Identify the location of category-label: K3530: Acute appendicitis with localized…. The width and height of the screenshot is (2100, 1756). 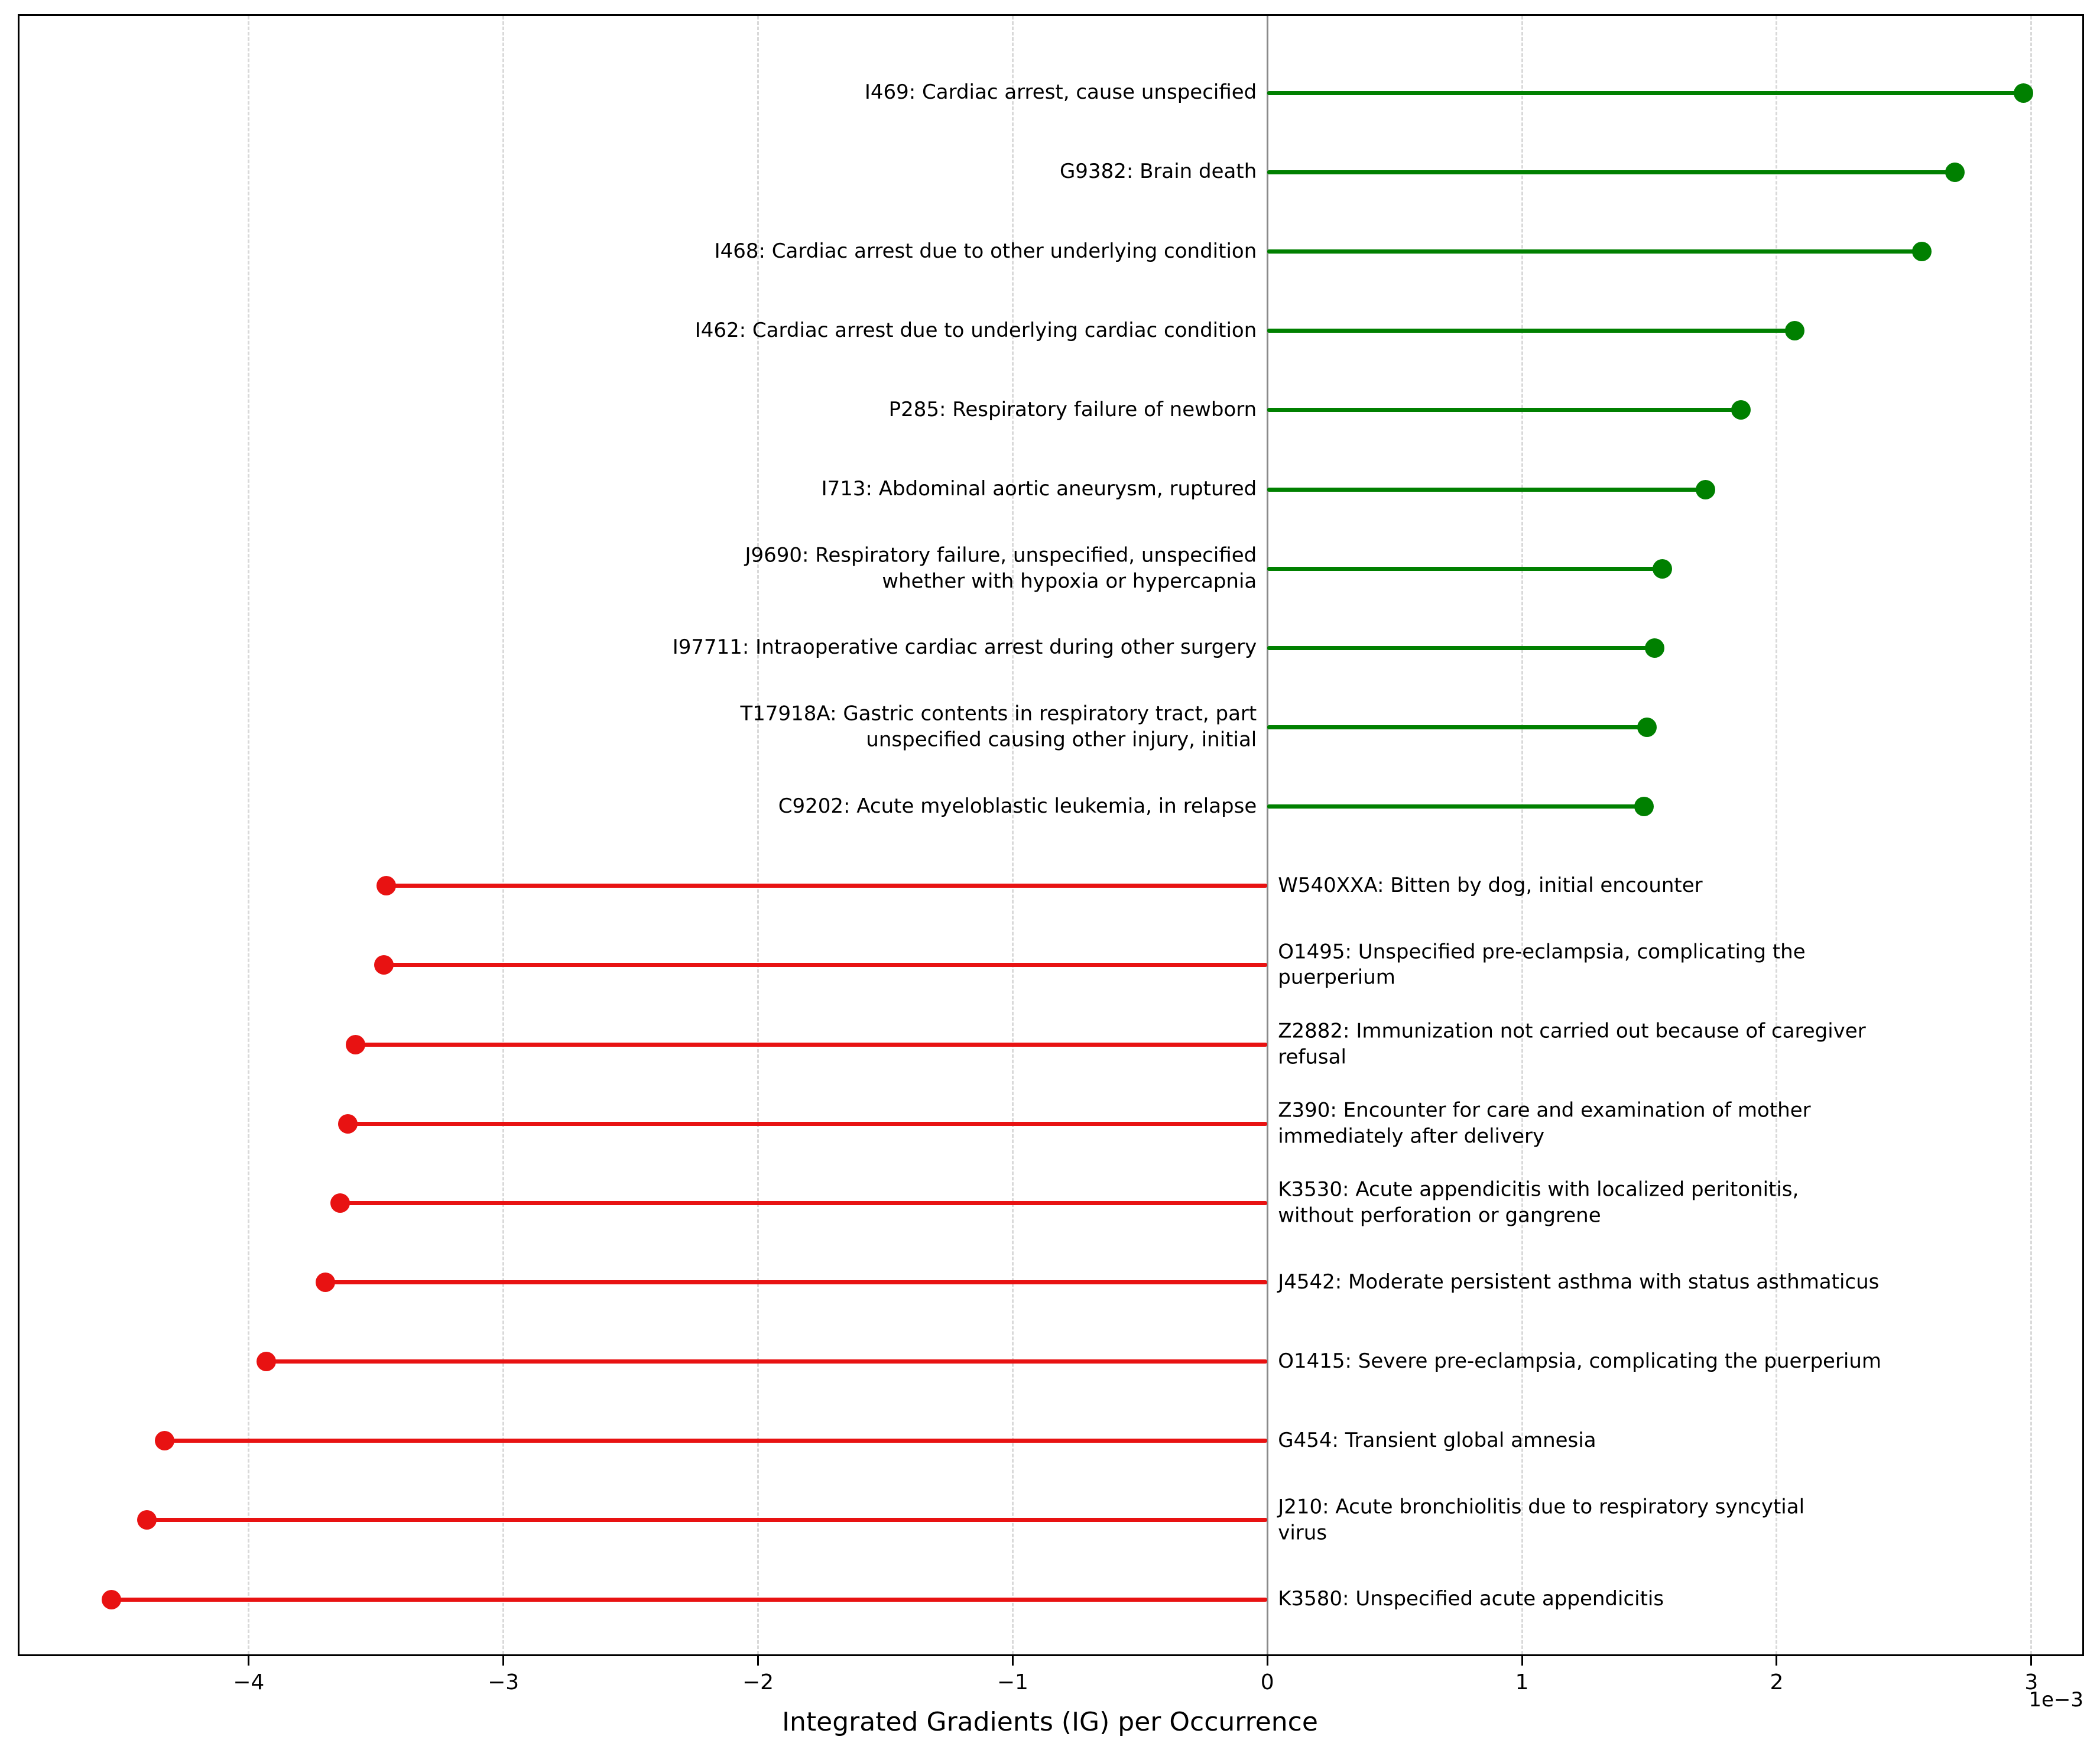
(1538, 1202).